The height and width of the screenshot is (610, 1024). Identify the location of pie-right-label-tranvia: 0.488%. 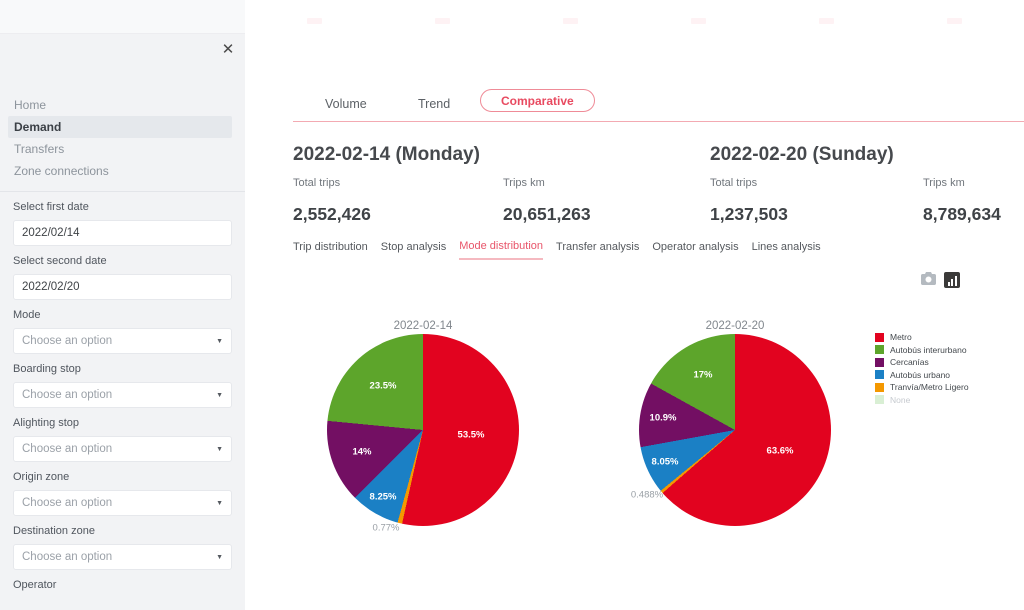
(647, 495).